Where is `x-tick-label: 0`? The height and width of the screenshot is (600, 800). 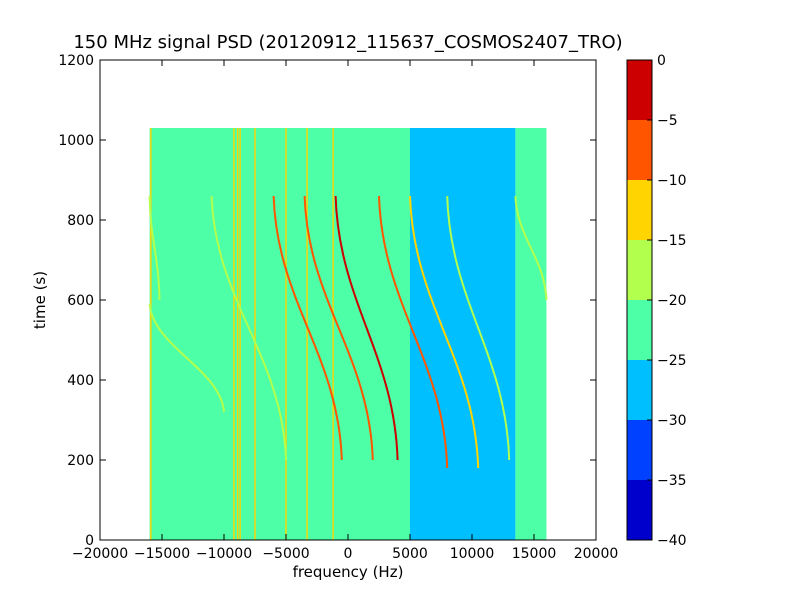
x-tick-label: 0 is located at coordinates (348, 554).